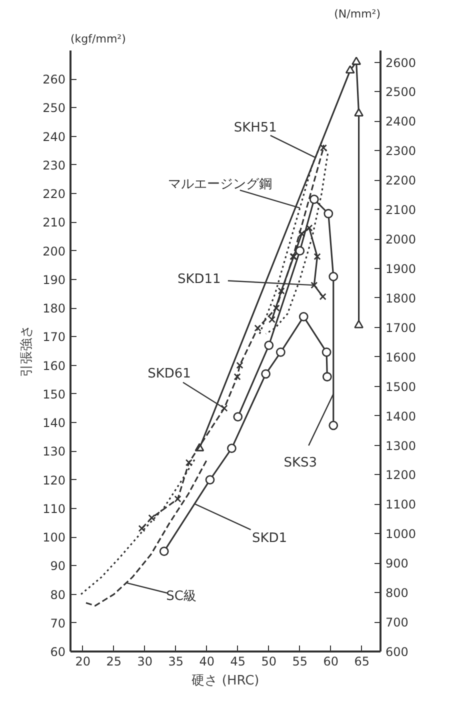  What do you see at coordinates (54, 79) in the screenshot?
I see `y-tick-label: 260` at bounding box center [54, 79].